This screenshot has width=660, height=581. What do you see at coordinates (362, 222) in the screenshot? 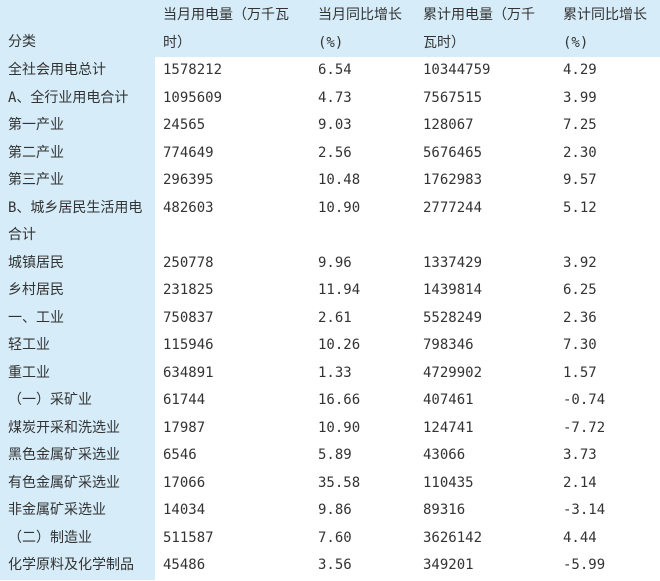
I see `month-yoy-growth-cell: 10.90` at bounding box center [362, 222].